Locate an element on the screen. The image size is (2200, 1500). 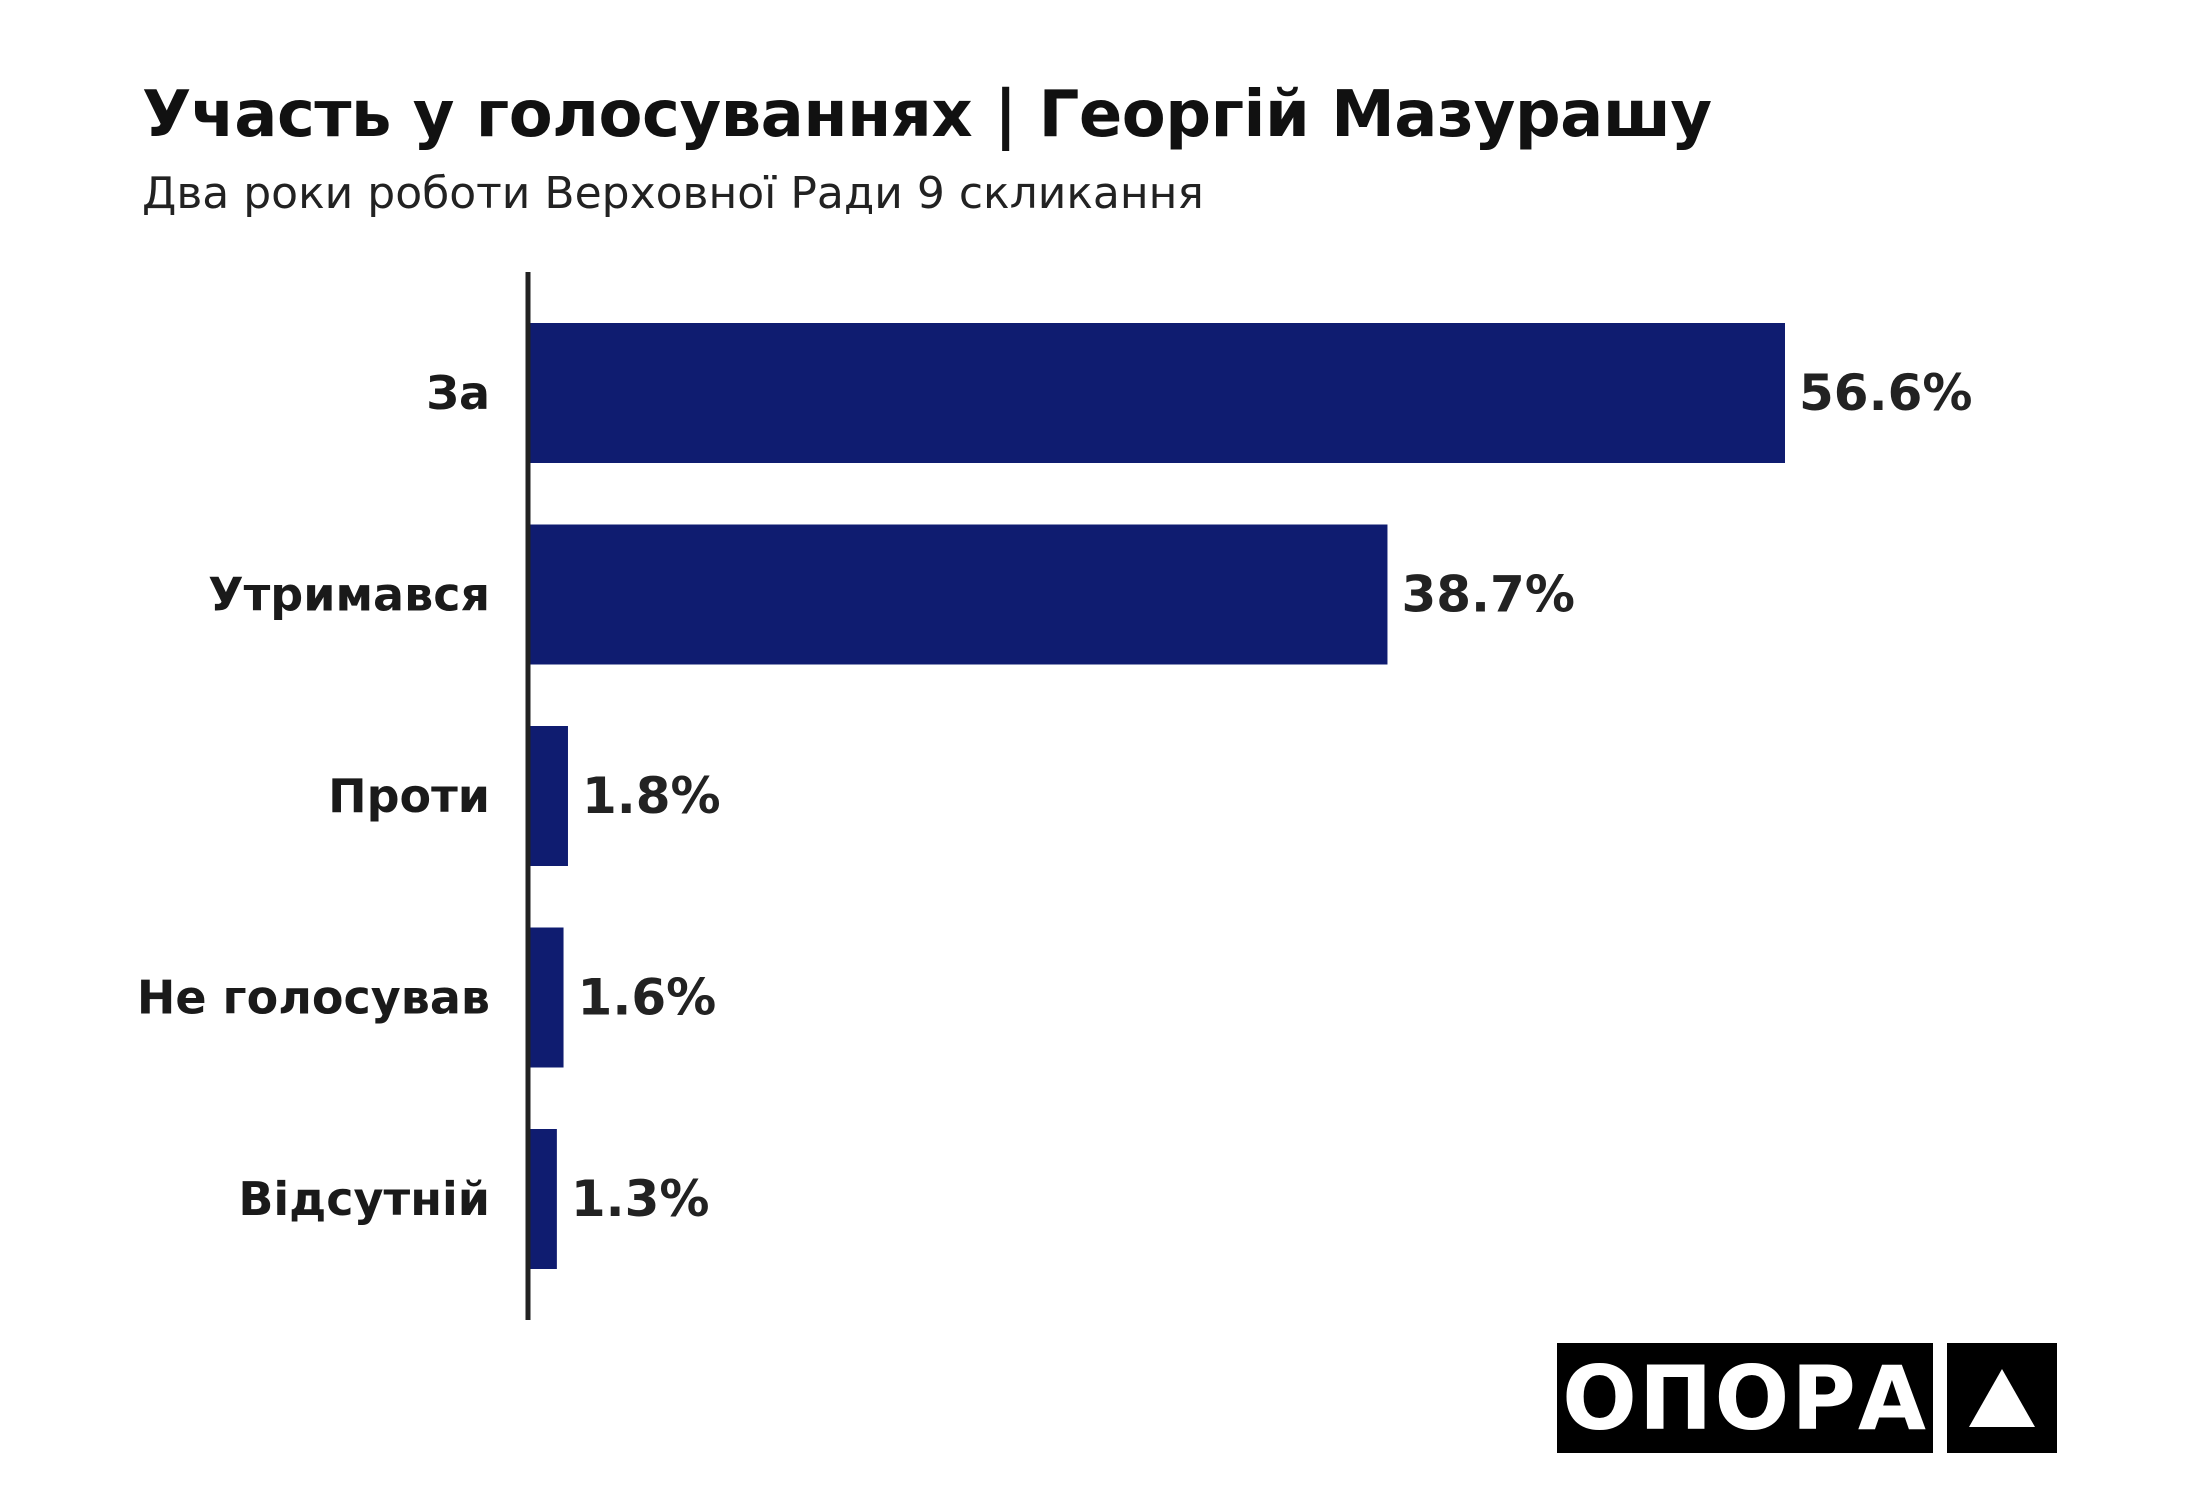
value-label: 1.6% is located at coordinates (647, 998).